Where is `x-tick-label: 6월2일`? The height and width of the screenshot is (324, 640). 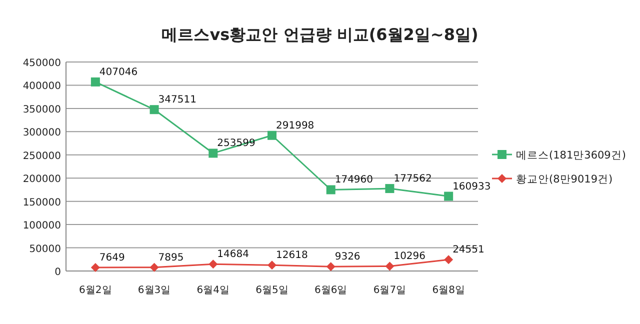 x-tick-label: 6월2일 is located at coordinates (95, 290).